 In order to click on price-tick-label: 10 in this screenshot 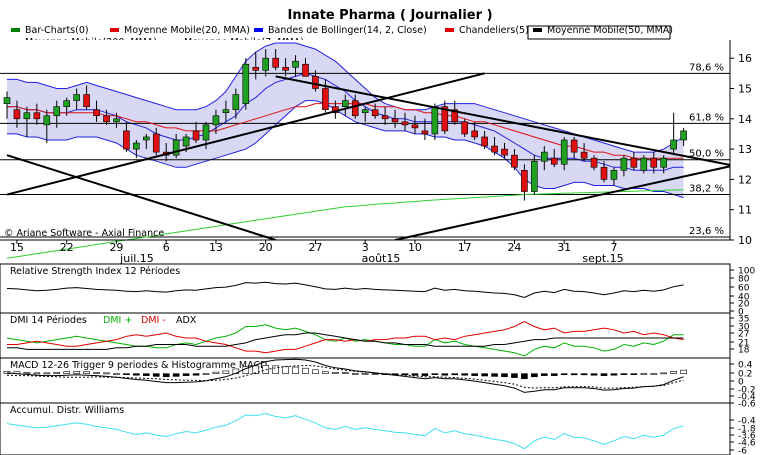, I will do `click(745, 240)`.